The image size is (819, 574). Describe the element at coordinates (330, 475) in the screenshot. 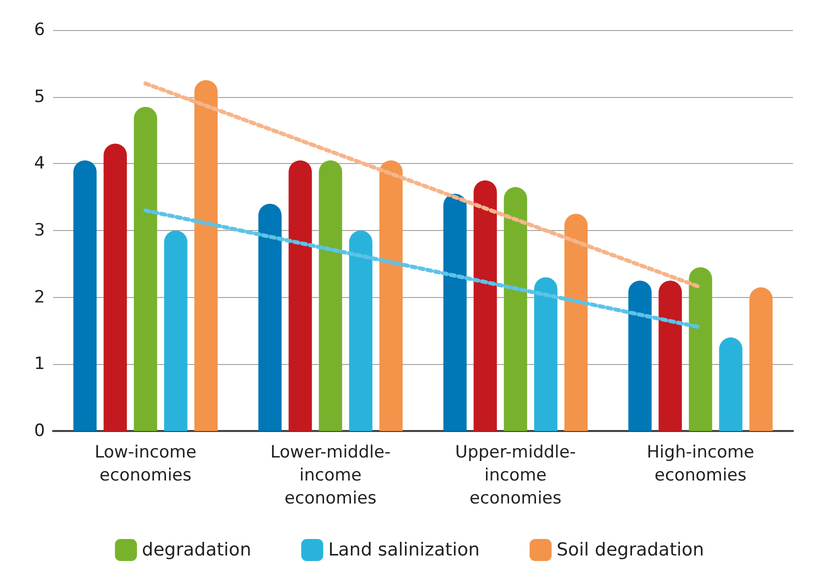

I see `x-tick-label: Lower-middle-income economies` at that location.